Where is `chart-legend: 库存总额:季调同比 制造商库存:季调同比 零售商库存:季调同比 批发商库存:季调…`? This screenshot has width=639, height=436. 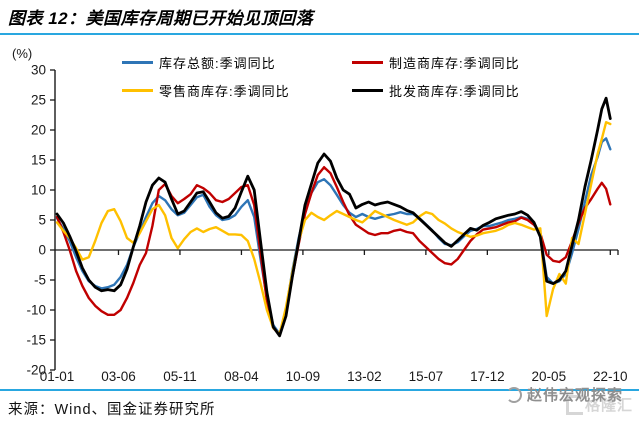 chart-legend: 库存总额:季调同比 制造商库存:季调同比 零售商库存:季调同比 批发商库存:季调… is located at coordinates (321, 76).